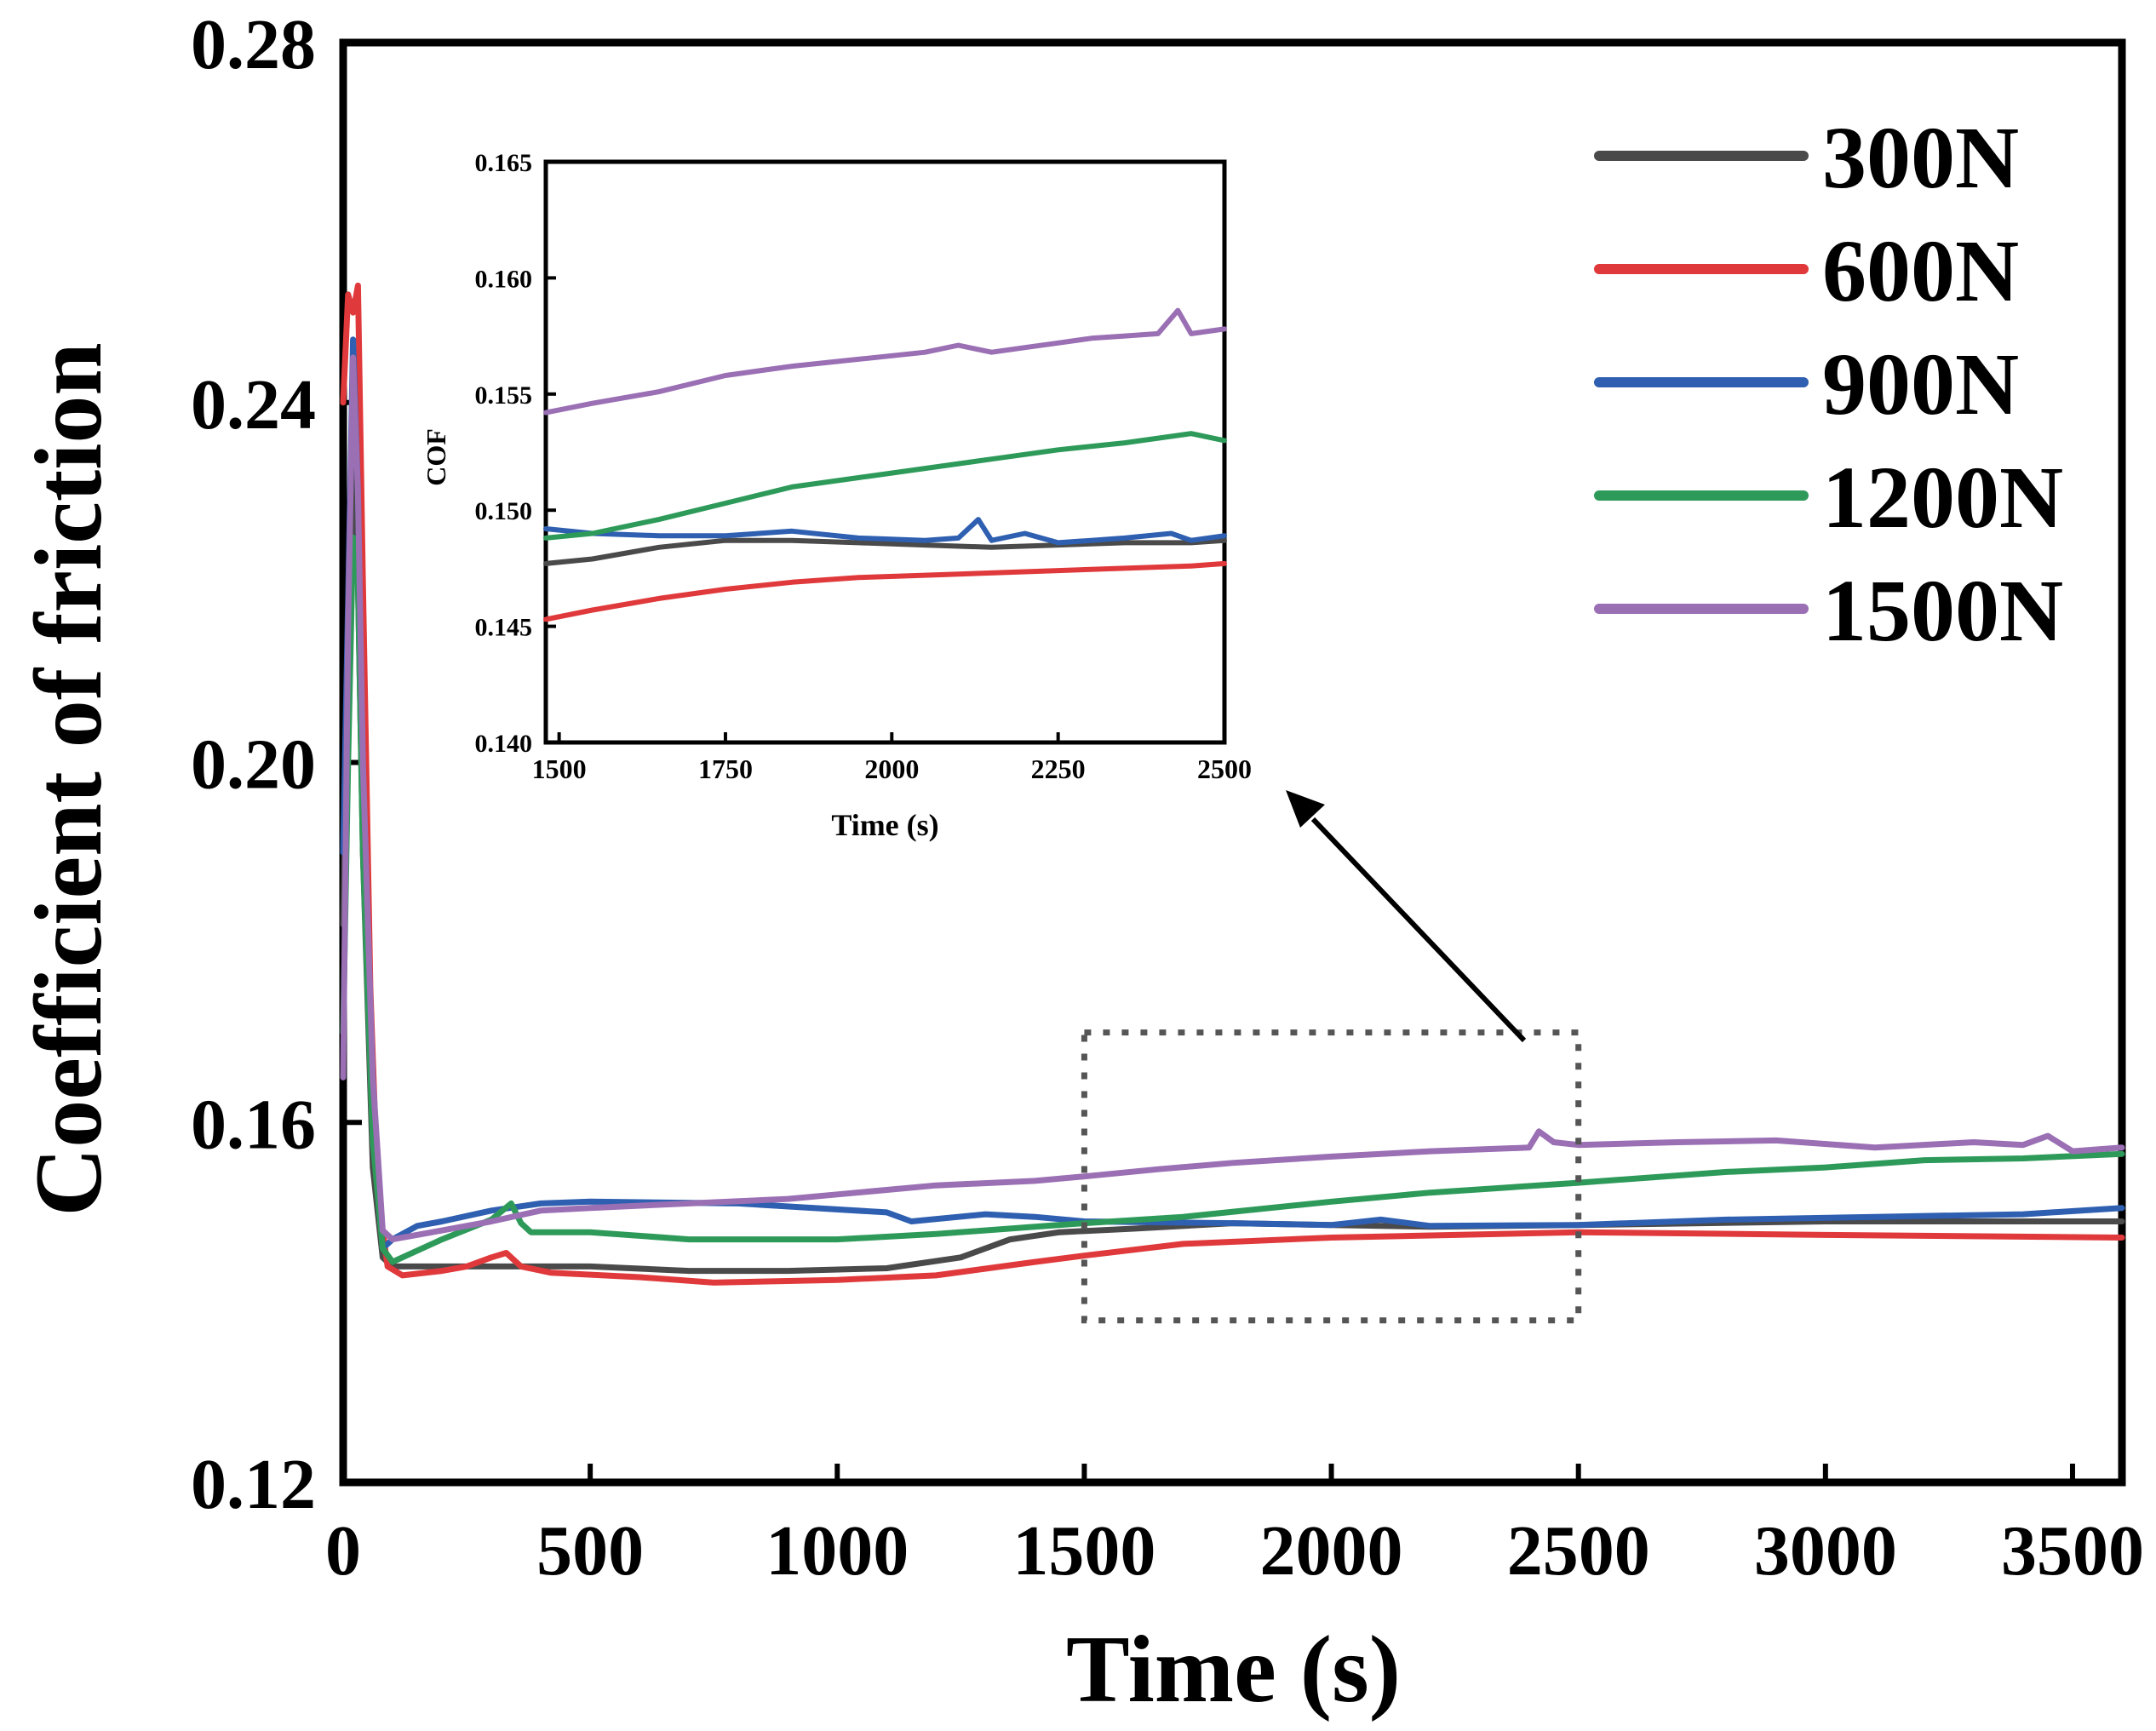 The height and width of the screenshot is (1731, 2156). I want to click on inset-y-tick-label: 0.145, so click(504, 628).